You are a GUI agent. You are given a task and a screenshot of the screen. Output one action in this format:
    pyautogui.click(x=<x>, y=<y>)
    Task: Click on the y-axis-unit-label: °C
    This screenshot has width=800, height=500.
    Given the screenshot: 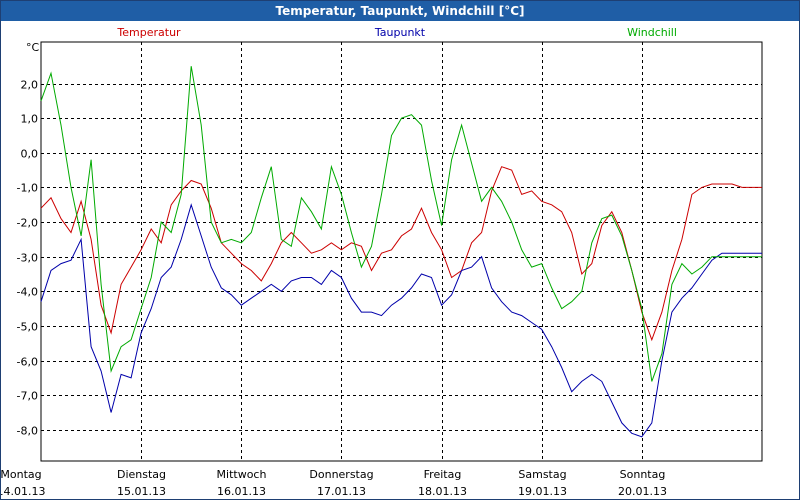 What is the action you would take?
    pyautogui.click(x=33, y=47)
    